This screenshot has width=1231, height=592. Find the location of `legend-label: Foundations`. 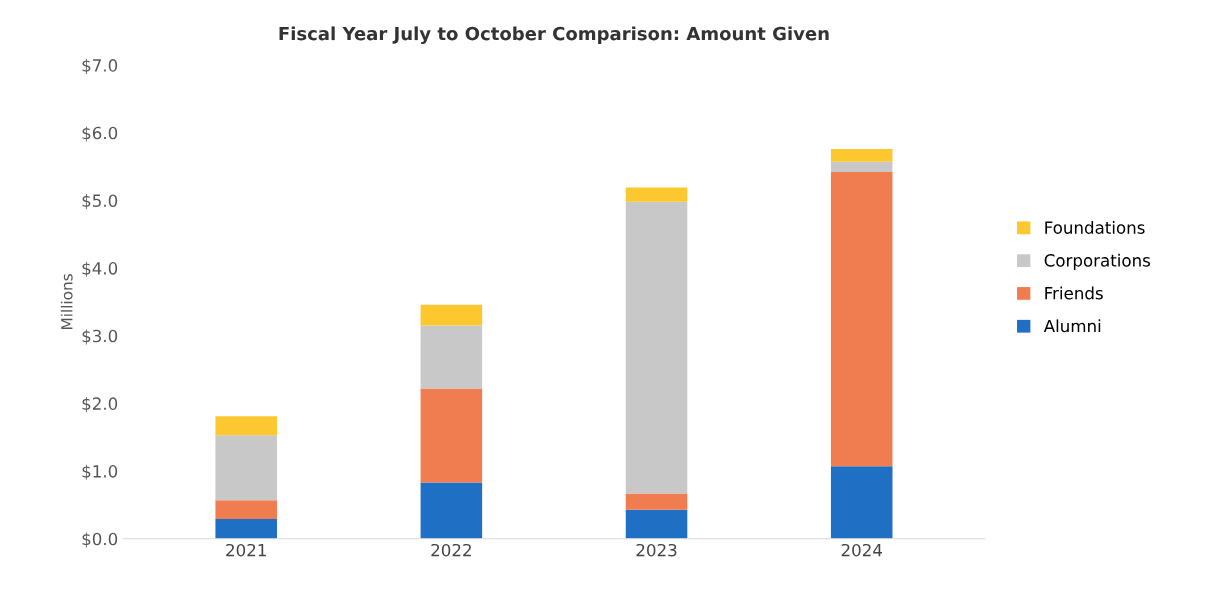

legend-label: Foundations is located at coordinates (1095, 227).